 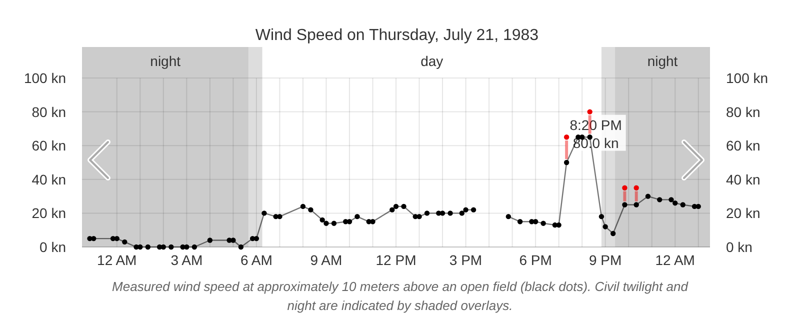 I want to click on y2-tick-label: 0 kn, so click(x=739, y=247).